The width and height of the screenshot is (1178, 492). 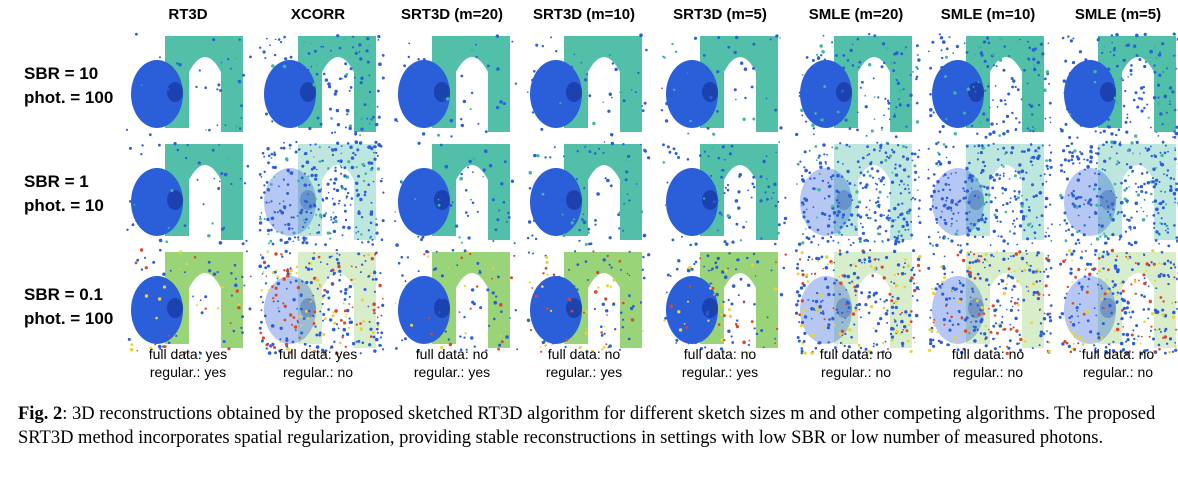 I want to click on flags-srt3d-m10: full data: no regular.: yes, so click(x=584, y=363).